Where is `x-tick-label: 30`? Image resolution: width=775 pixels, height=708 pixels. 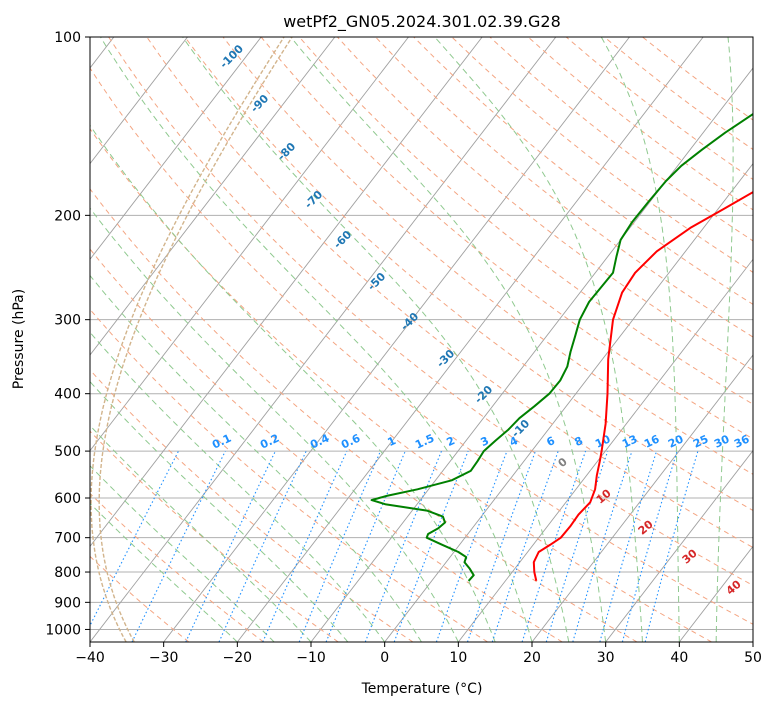 x-tick-label: 30 is located at coordinates (606, 658).